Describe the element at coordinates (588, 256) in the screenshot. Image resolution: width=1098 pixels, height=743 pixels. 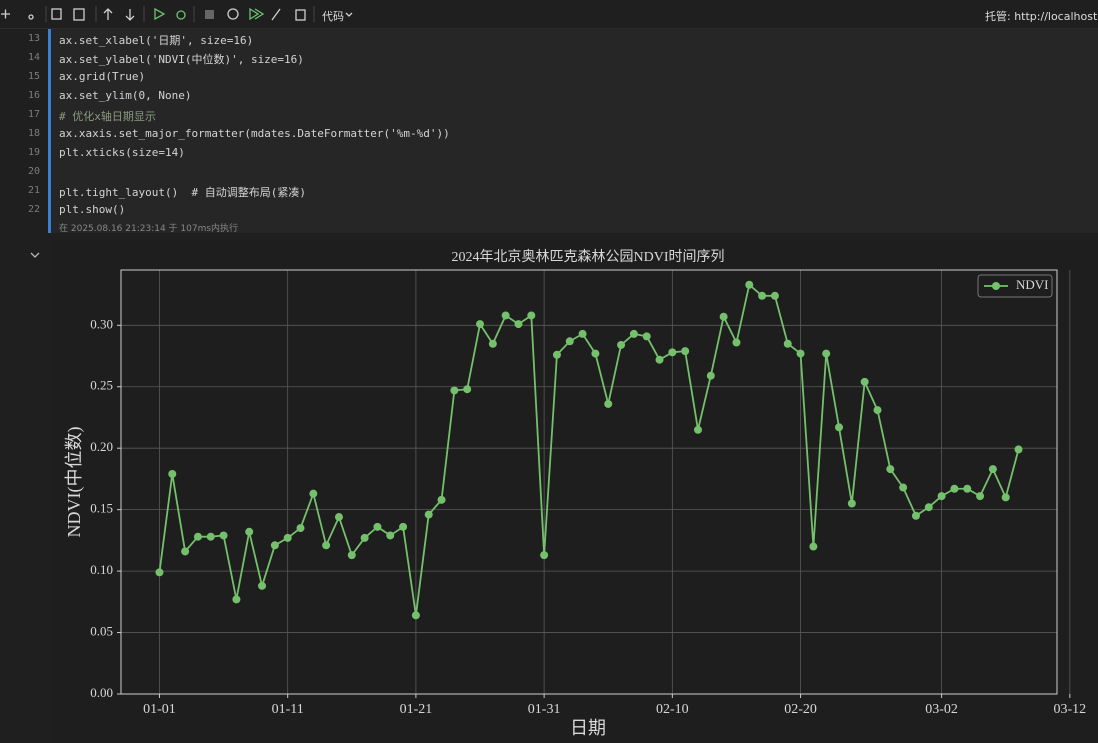
I see `chart-title: 2024年北京奥林匹克森林公园NDVI时间序列` at that location.